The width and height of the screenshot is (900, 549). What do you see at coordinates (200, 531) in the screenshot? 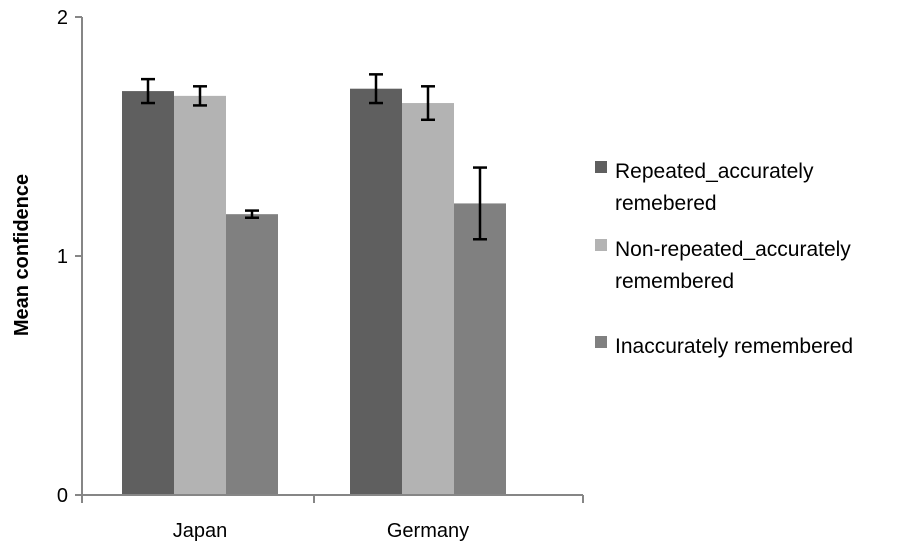
I see `x-tick-label-japan: Japan` at bounding box center [200, 531].